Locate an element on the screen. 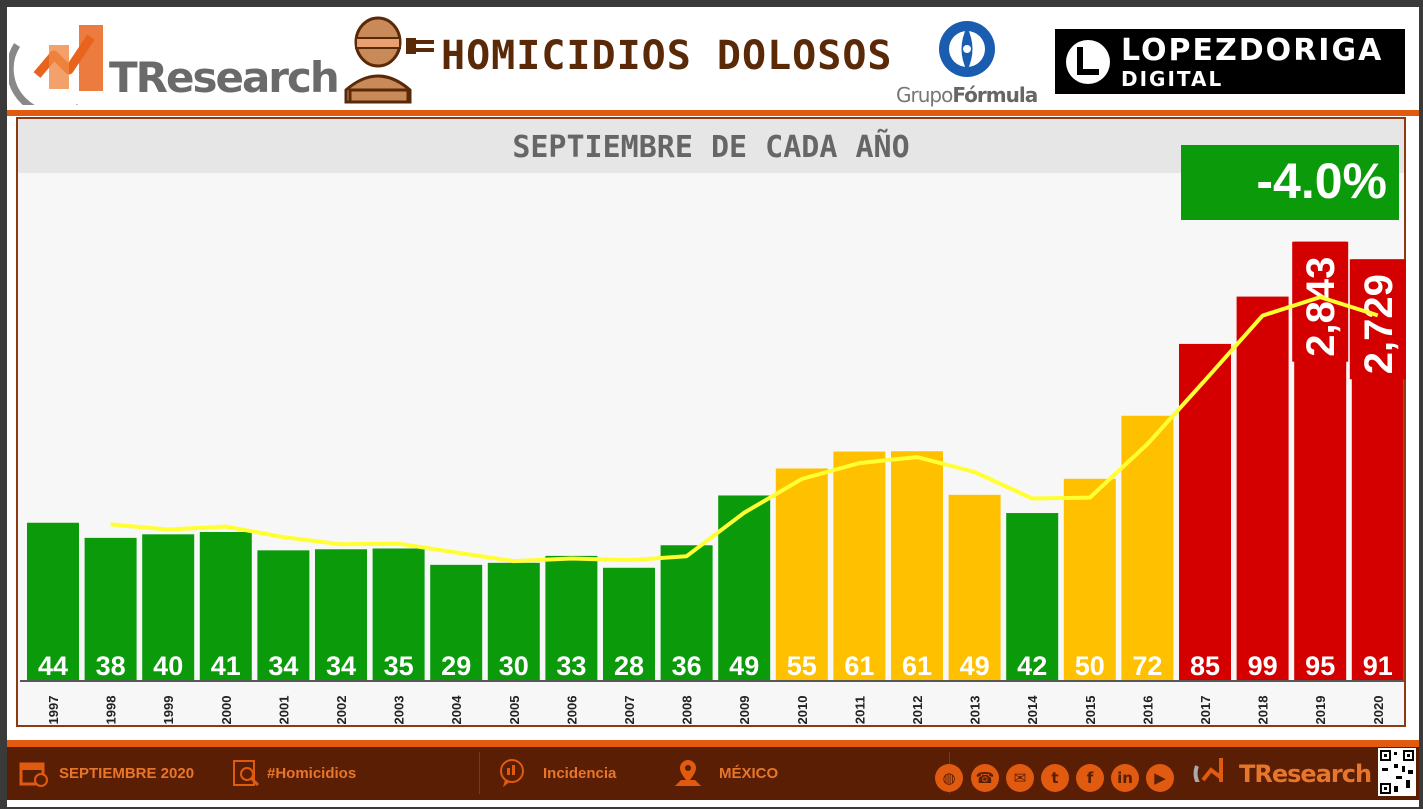 Image resolution: width=1423 pixels, height=809 pixels. grupo-formula-text: GrupoFórmula is located at coordinates (967, 95).